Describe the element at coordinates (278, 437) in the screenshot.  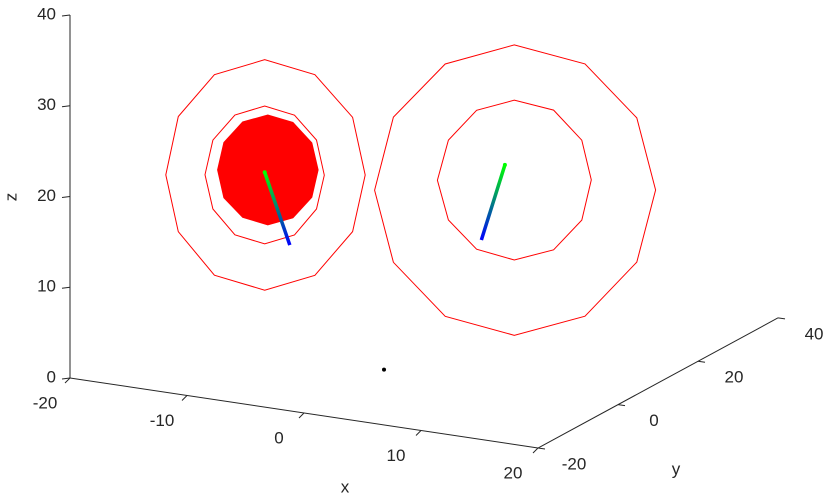
I see `x-tick-label: 0` at that location.